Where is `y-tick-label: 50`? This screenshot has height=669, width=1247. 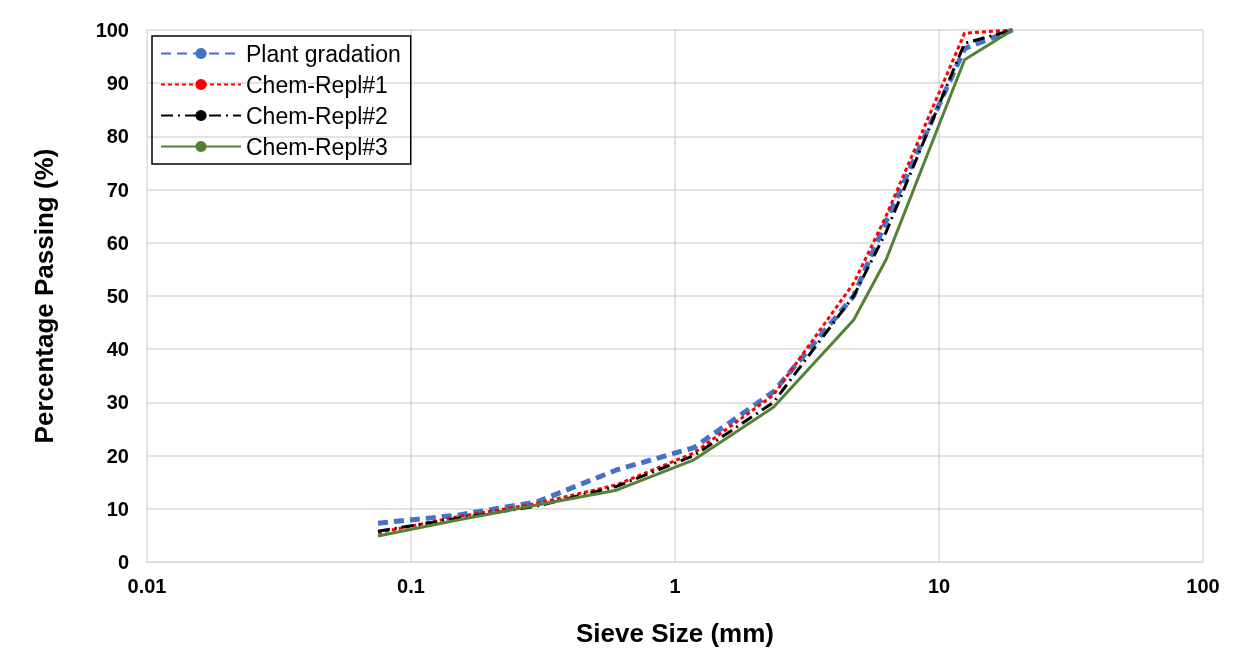 y-tick-label: 50 is located at coordinates (117, 296).